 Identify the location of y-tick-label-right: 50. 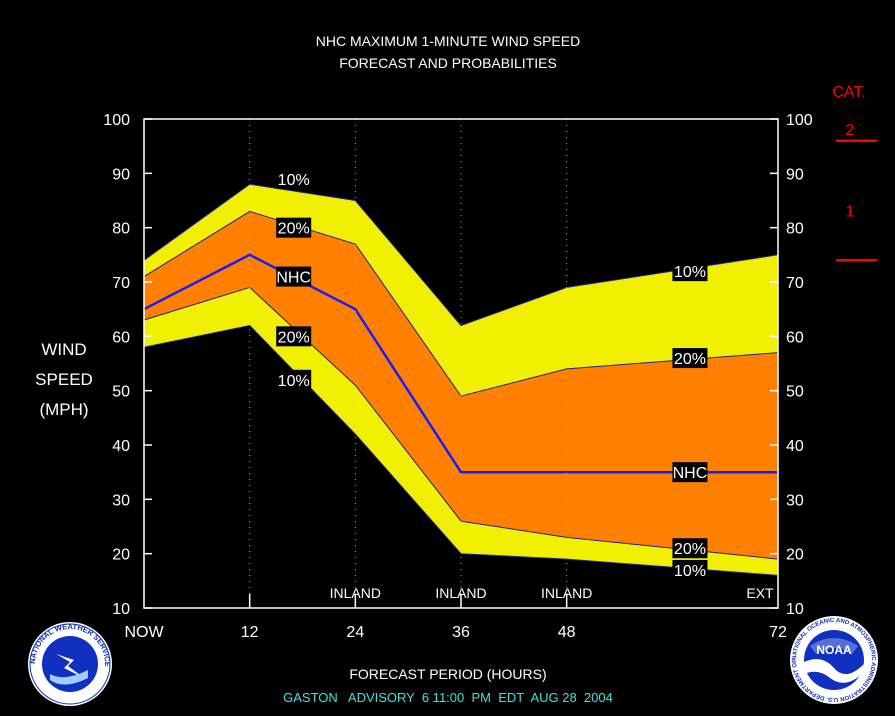
(795, 392).